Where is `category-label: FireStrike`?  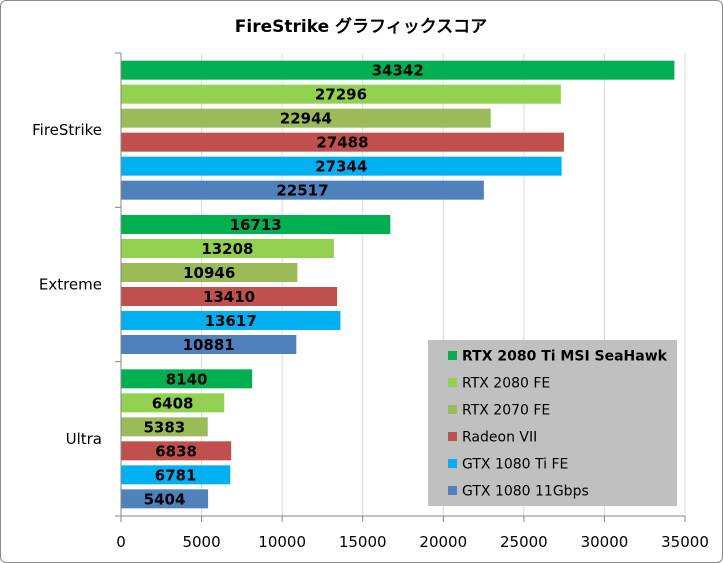
category-label: FireStrike is located at coordinates (67, 130).